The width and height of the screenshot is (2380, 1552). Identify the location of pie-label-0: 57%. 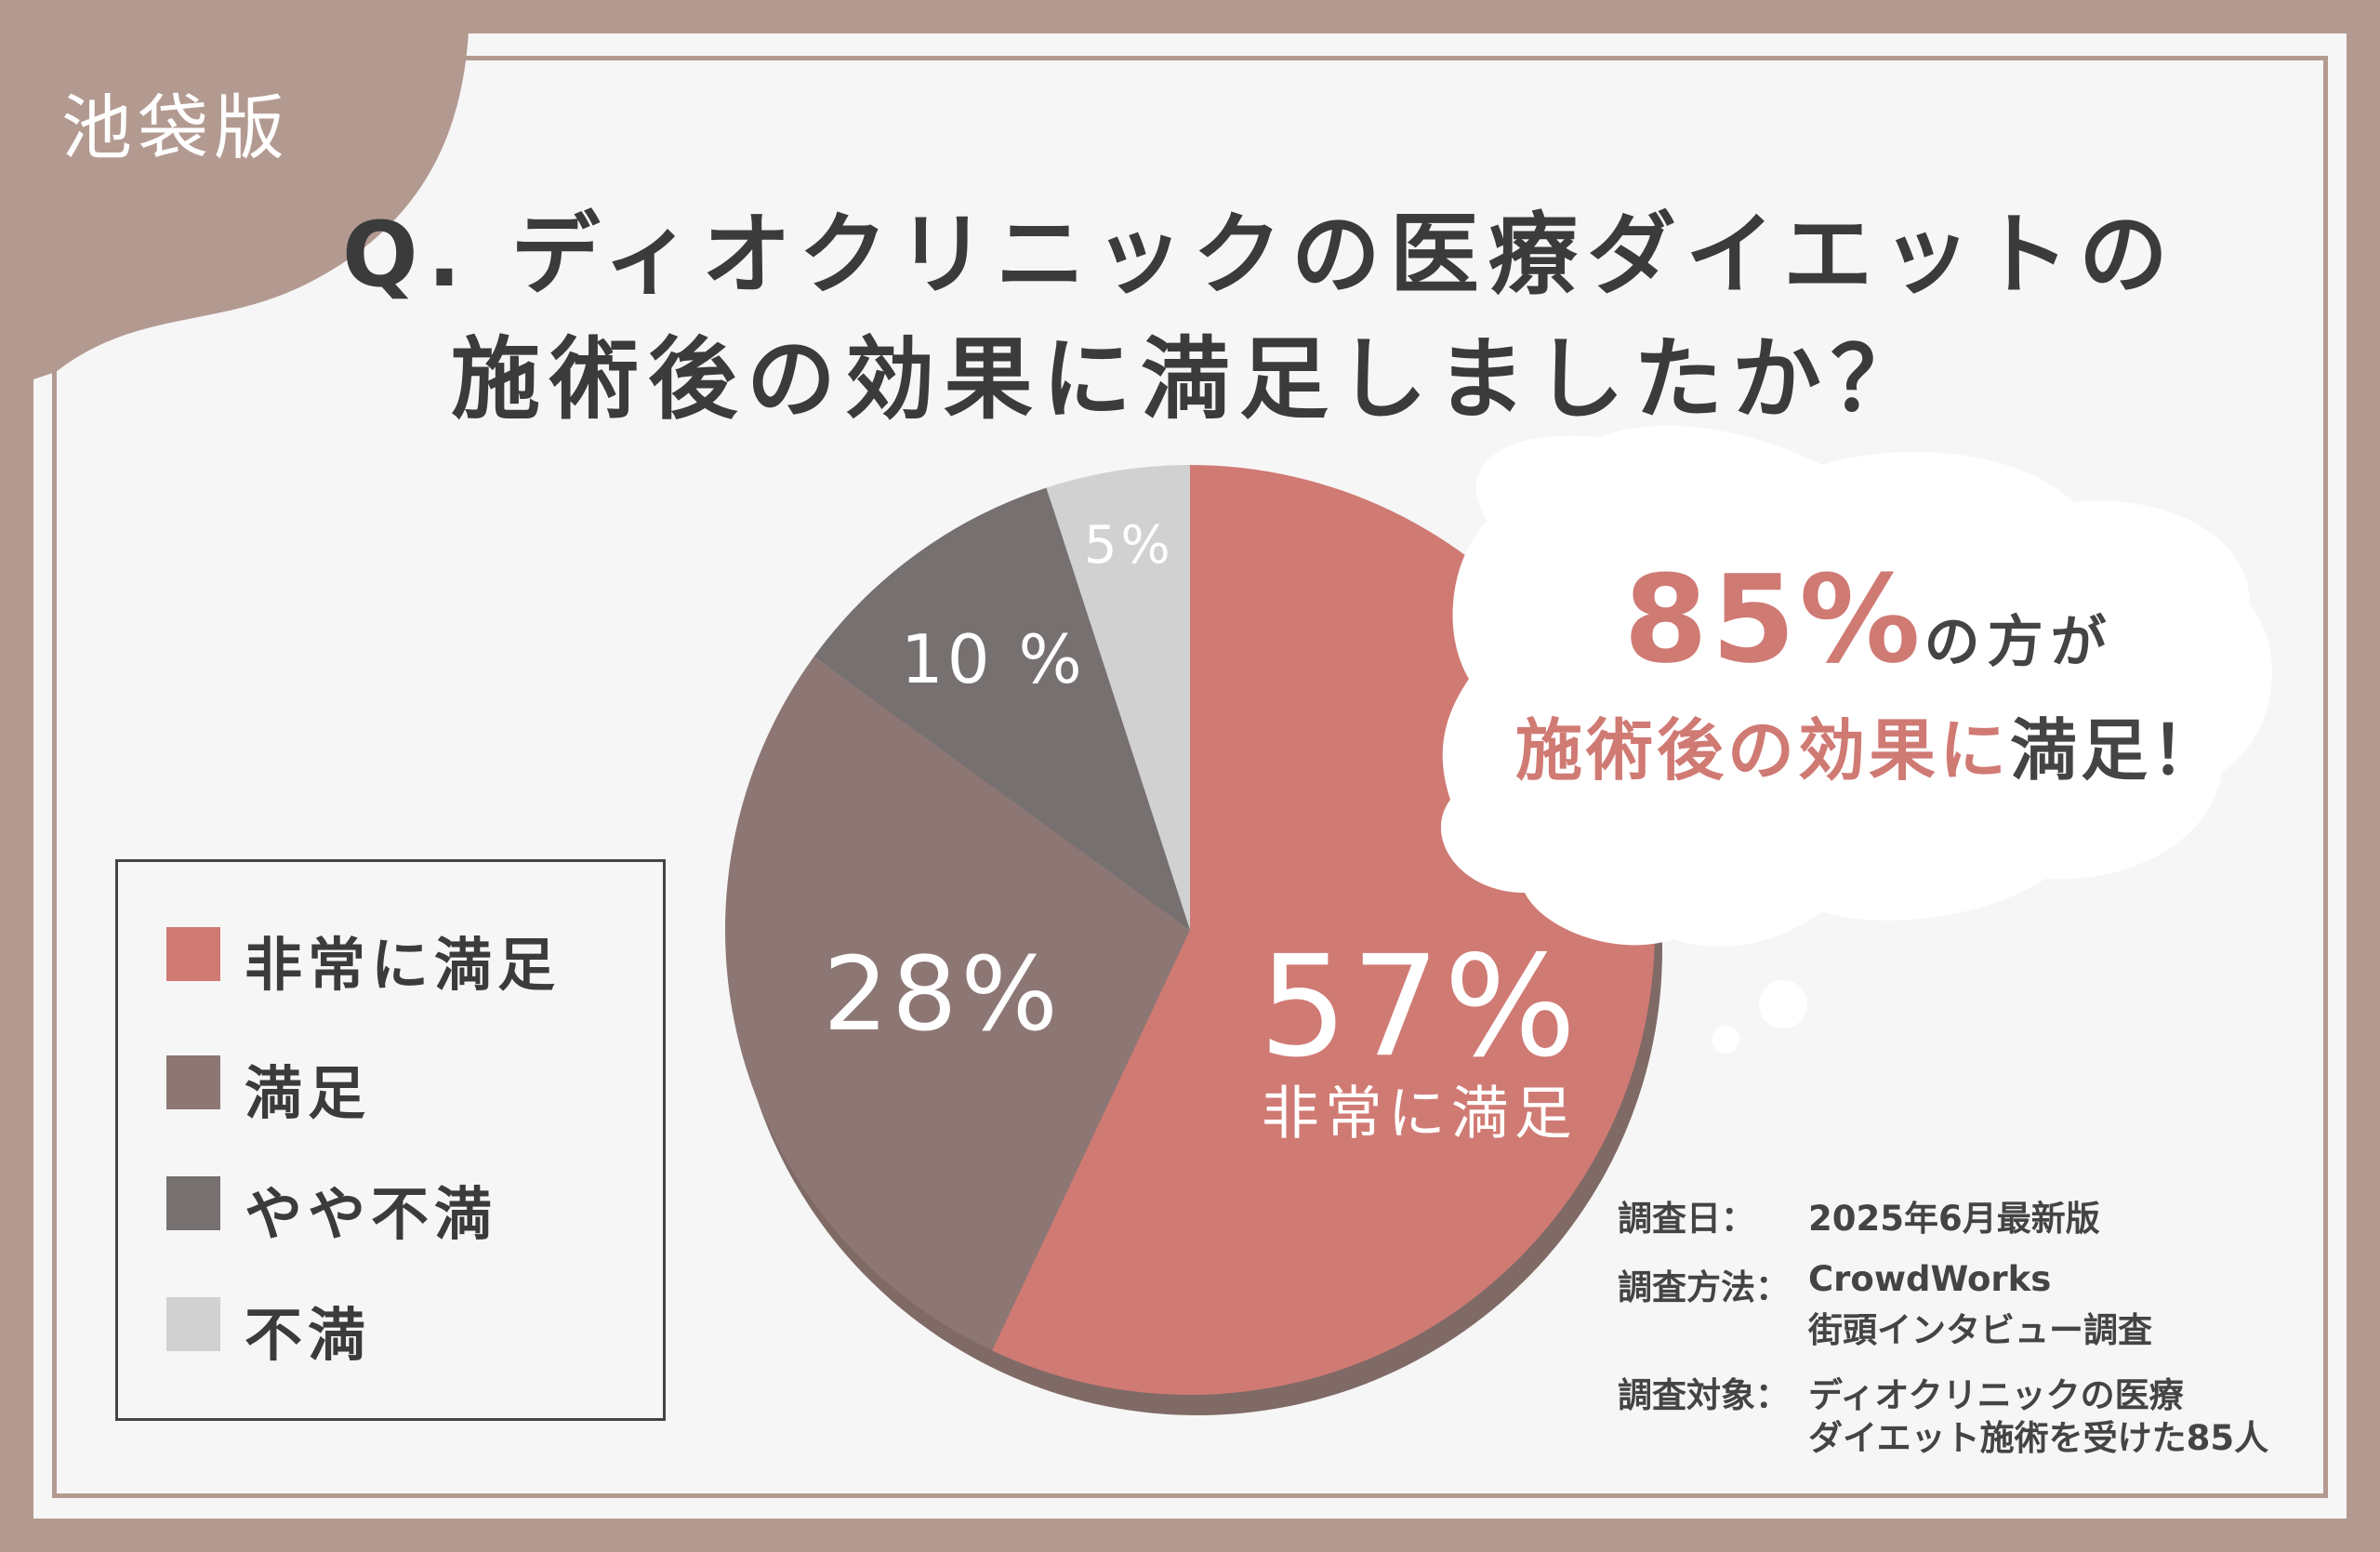
(1419, 1007).